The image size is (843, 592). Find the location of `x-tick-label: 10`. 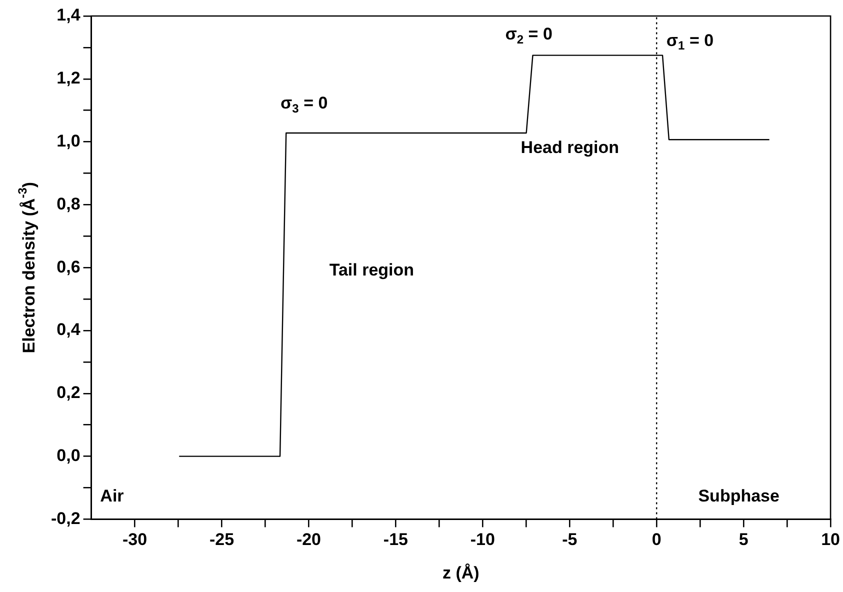

x-tick-label: 10 is located at coordinates (830, 540).